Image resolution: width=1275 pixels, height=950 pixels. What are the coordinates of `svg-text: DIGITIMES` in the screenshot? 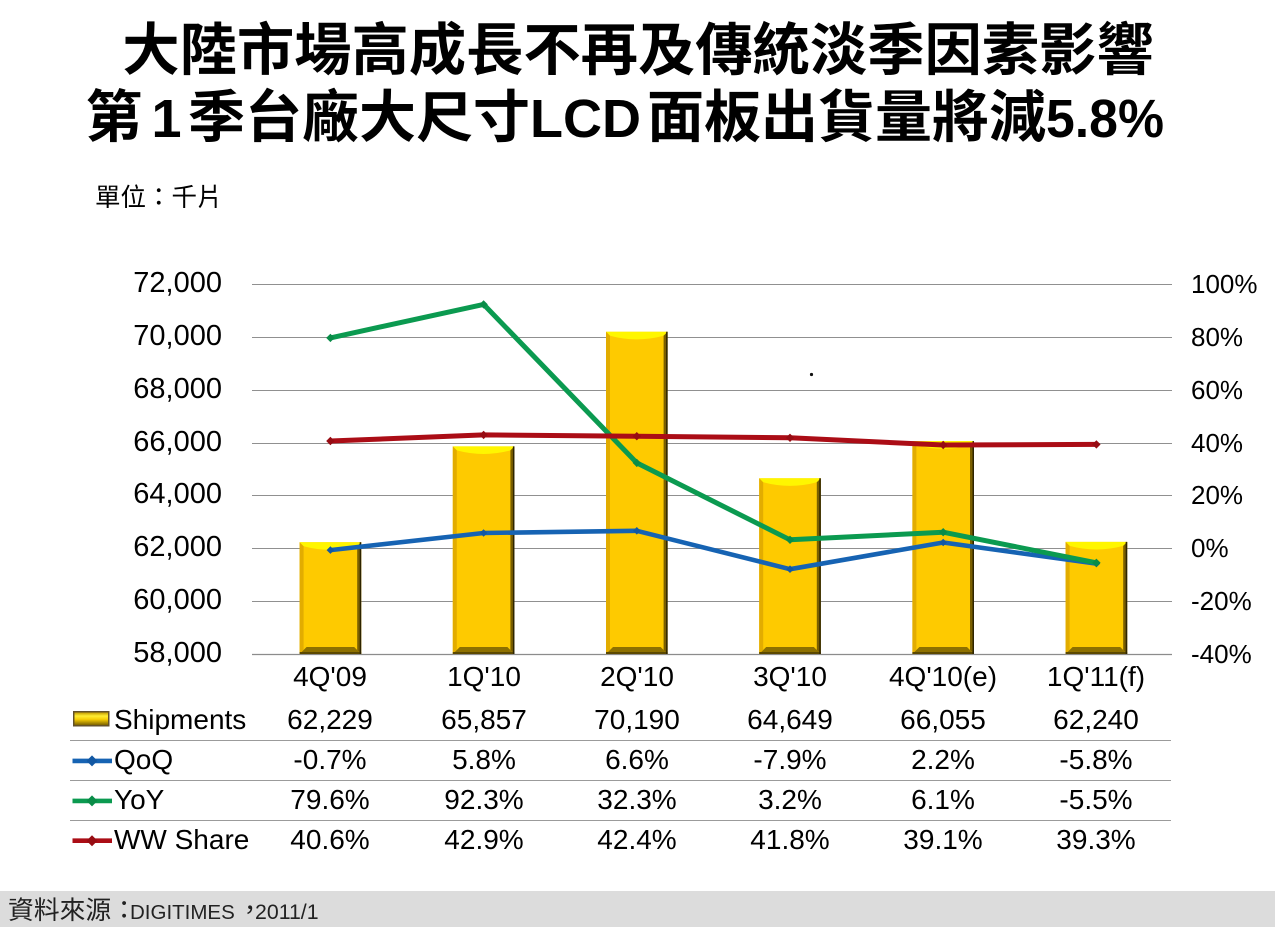 It's located at (182, 912).